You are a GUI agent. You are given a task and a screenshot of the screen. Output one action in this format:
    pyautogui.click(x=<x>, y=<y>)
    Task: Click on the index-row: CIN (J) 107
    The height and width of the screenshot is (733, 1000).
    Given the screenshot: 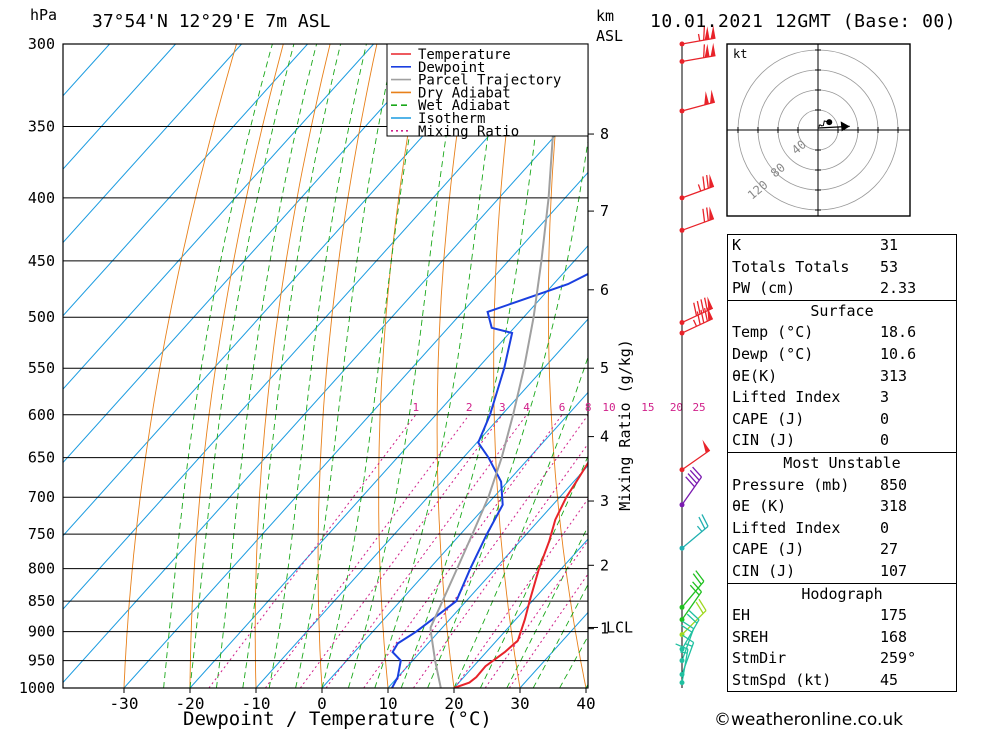 What is the action you would take?
    pyautogui.click(x=842, y=572)
    